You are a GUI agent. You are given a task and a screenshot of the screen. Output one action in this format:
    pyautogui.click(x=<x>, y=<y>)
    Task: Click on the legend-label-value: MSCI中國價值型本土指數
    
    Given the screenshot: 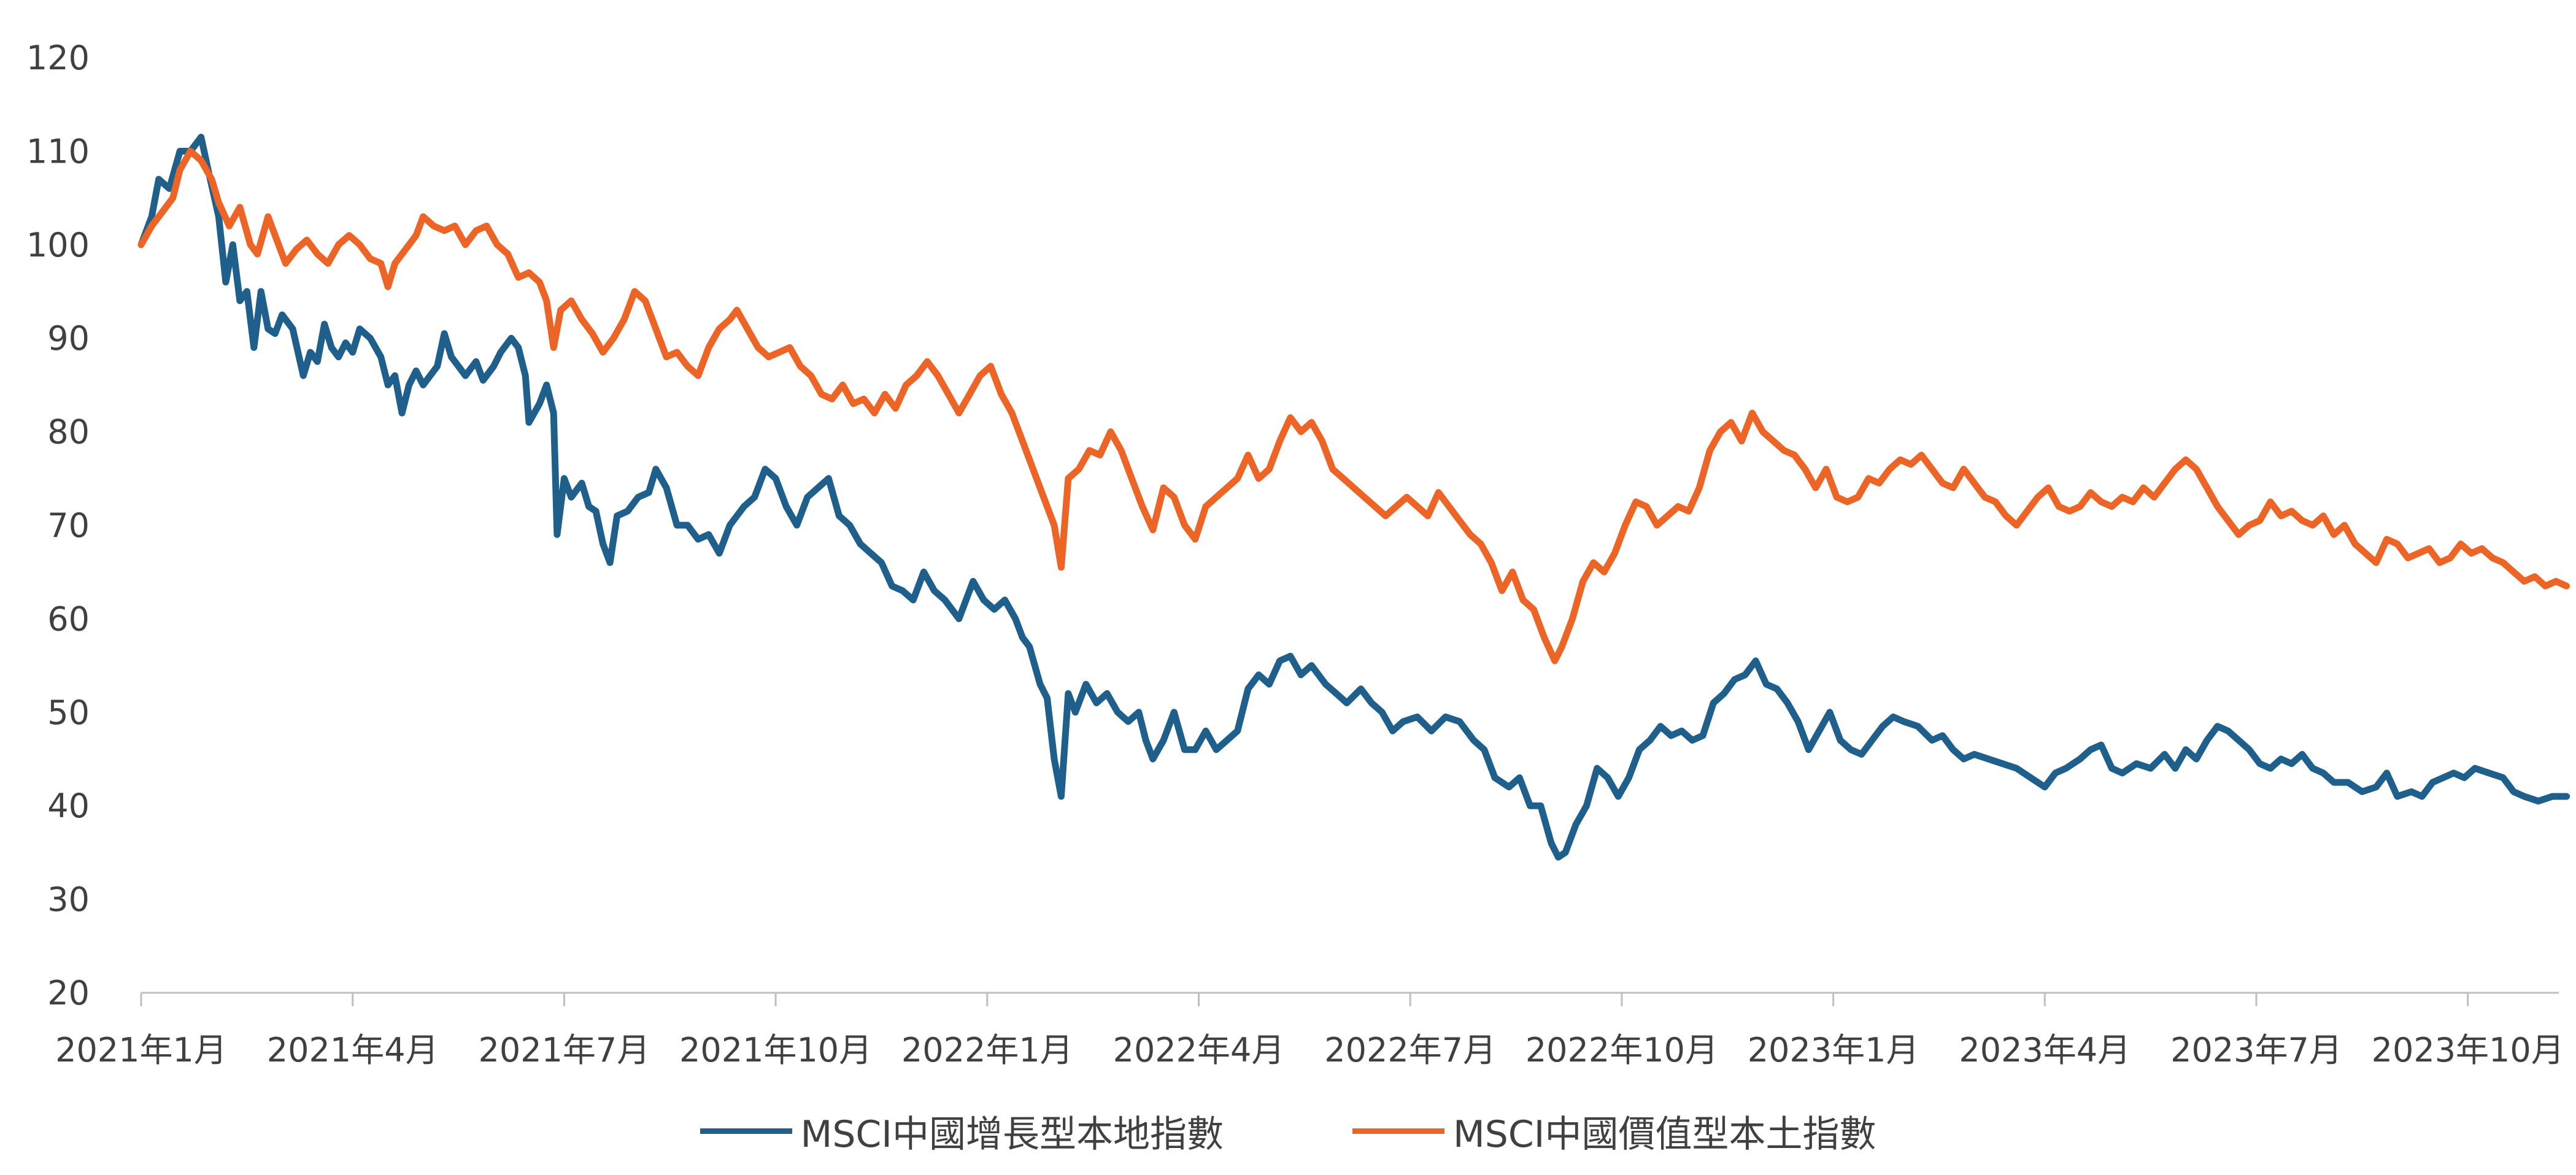 What is the action you would take?
    pyautogui.click(x=1664, y=1134)
    